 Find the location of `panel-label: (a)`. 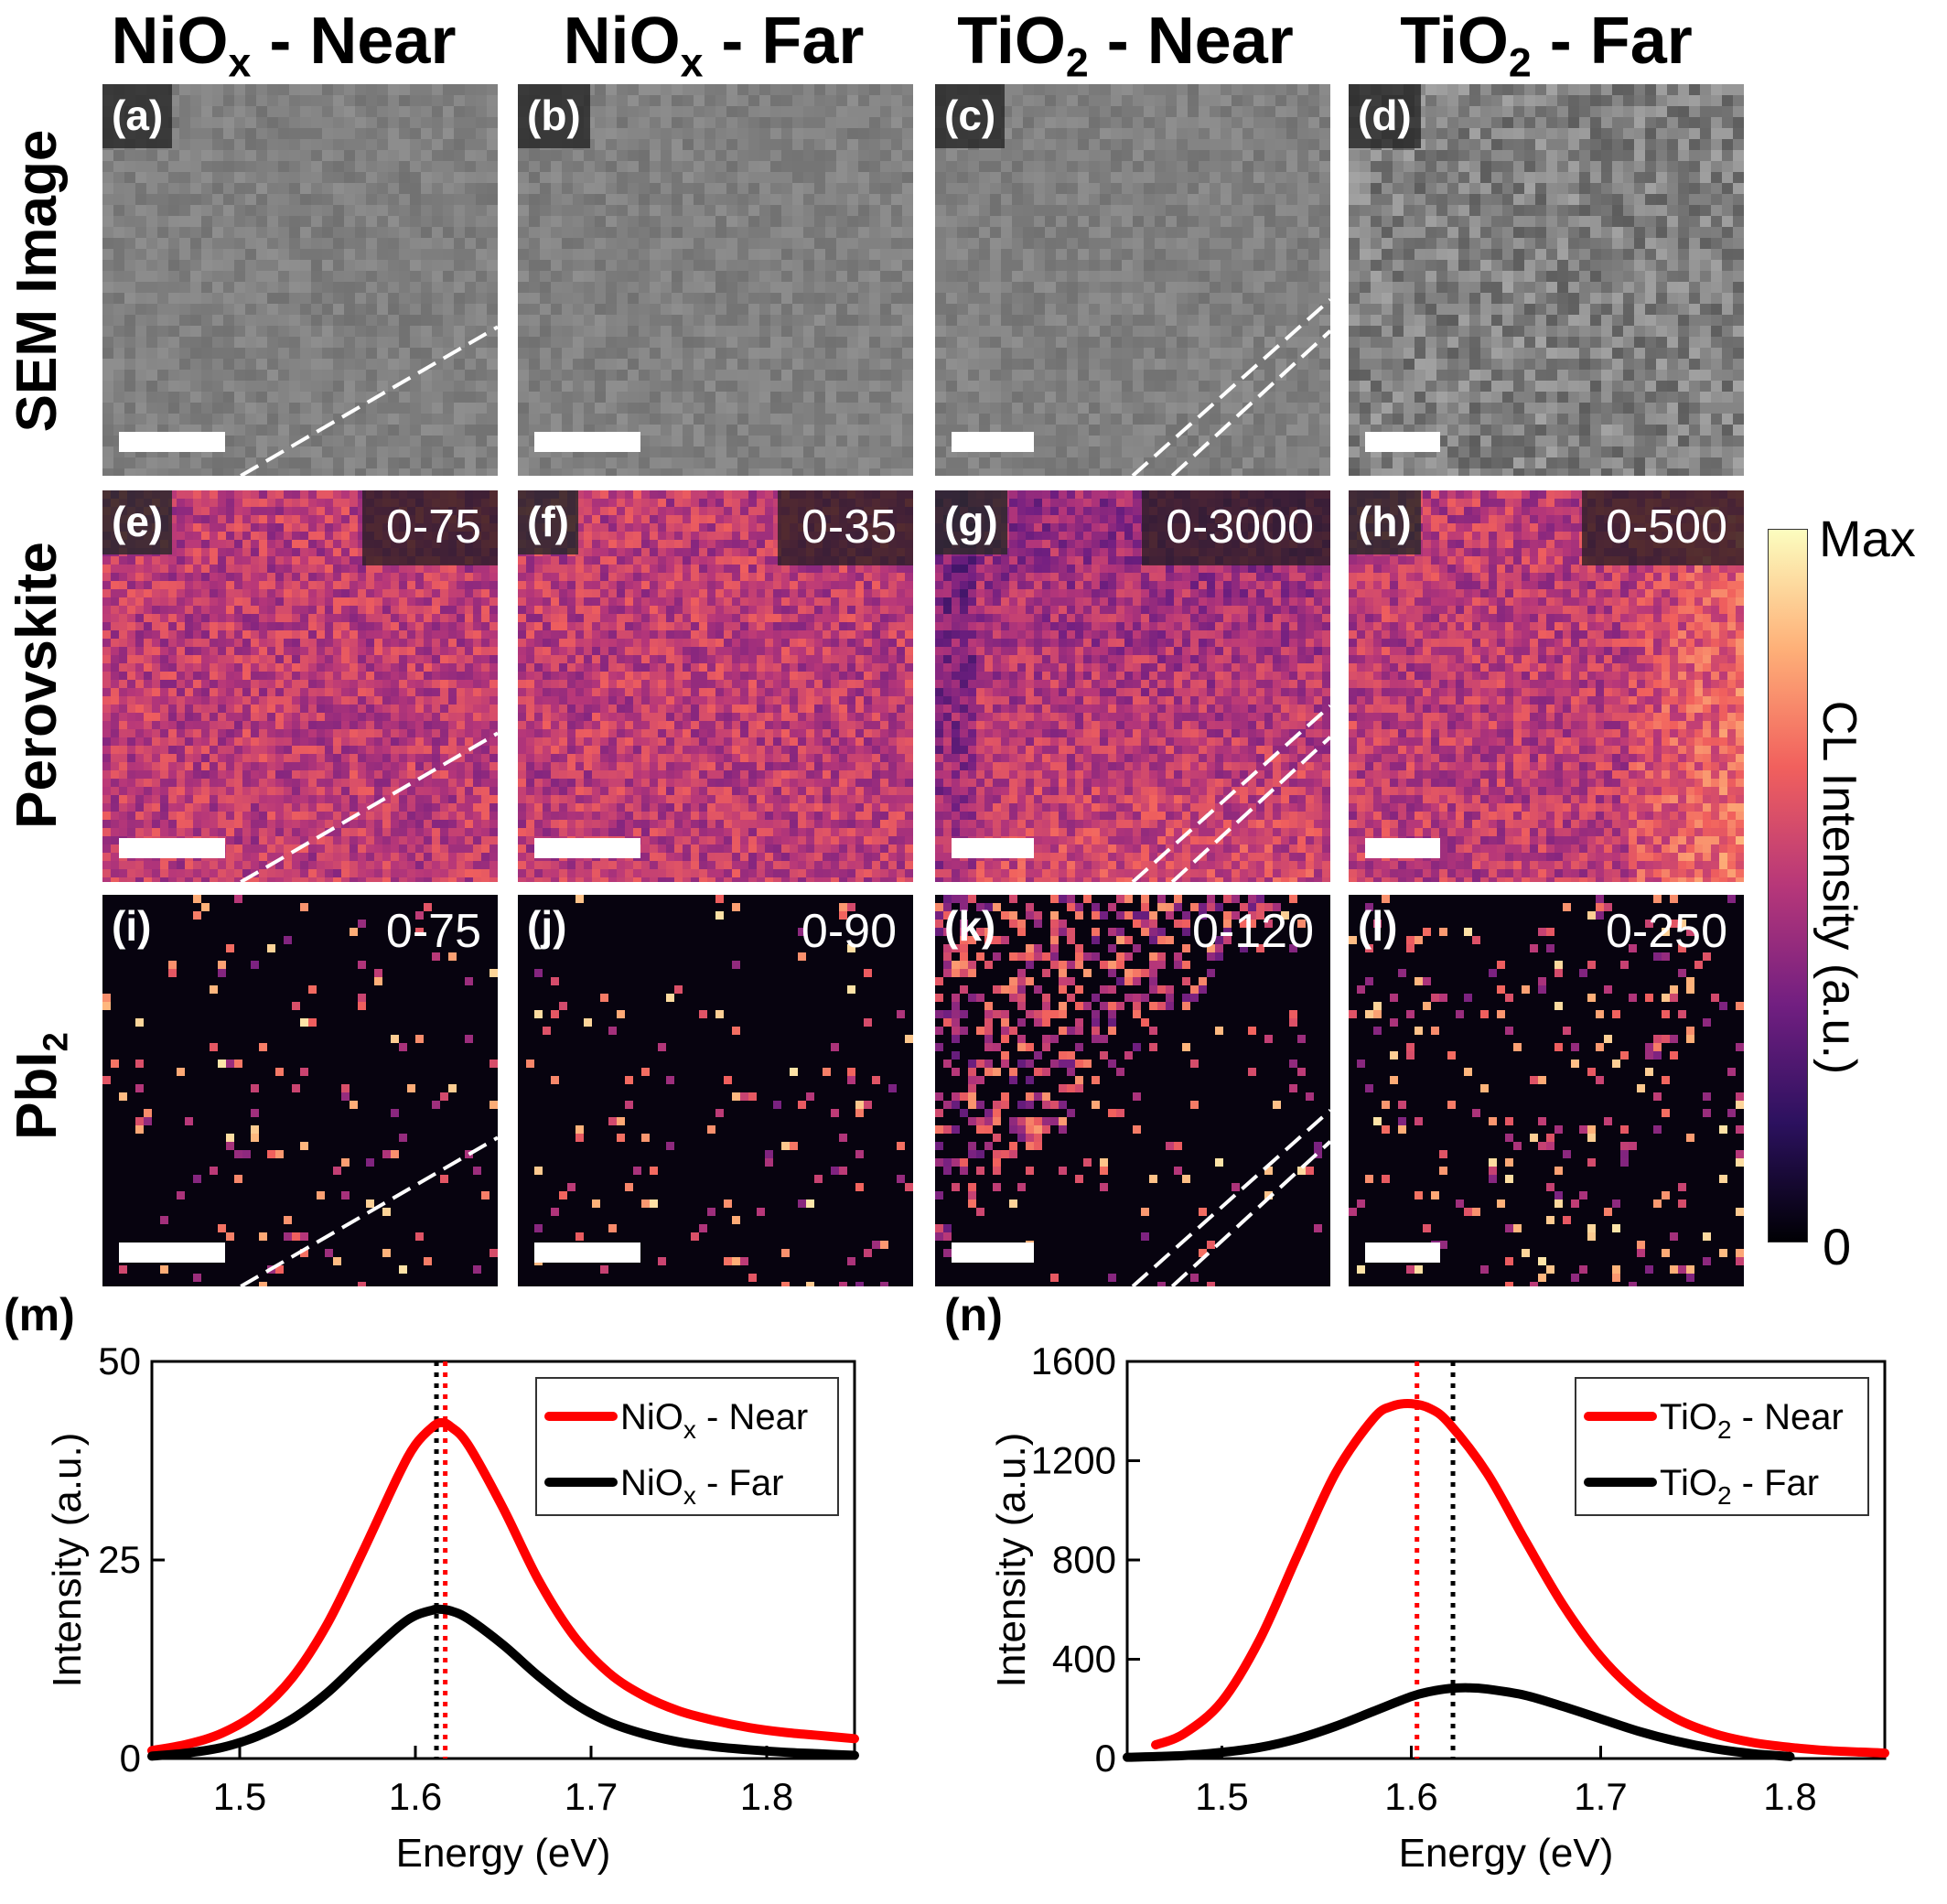

panel-label: (a) is located at coordinates (137, 116).